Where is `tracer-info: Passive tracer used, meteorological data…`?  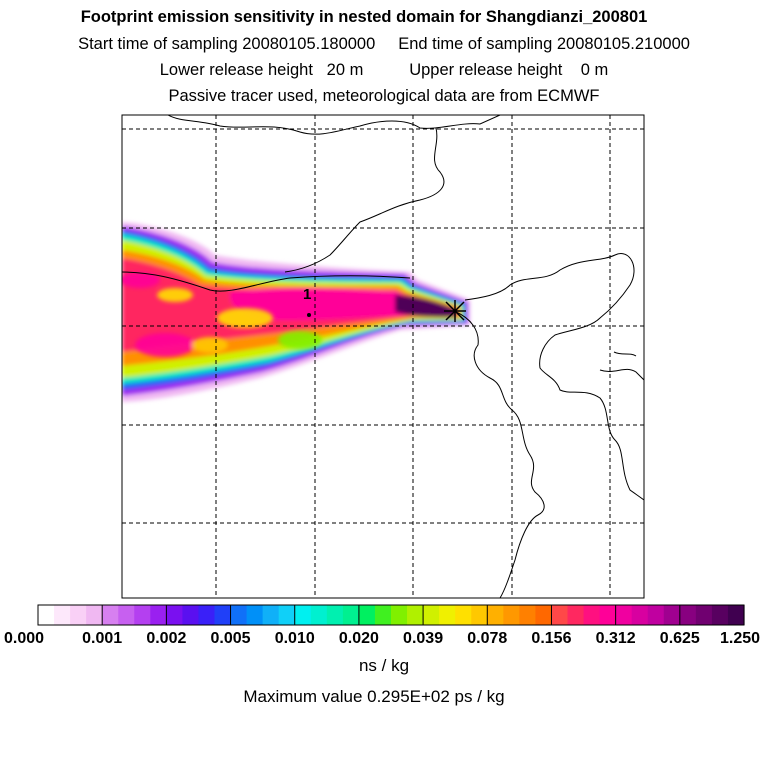
tracer-info: Passive tracer used, meteorological data… is located at coordinates (384, 96).